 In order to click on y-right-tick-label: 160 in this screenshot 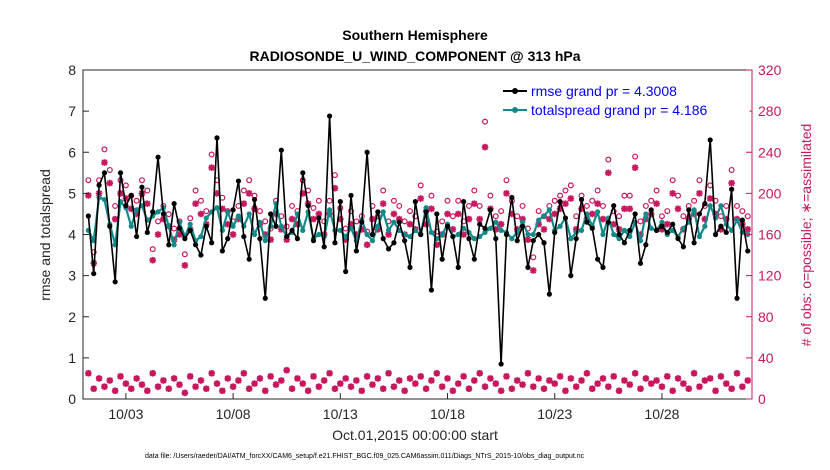, I will do `click(770, 235)`.